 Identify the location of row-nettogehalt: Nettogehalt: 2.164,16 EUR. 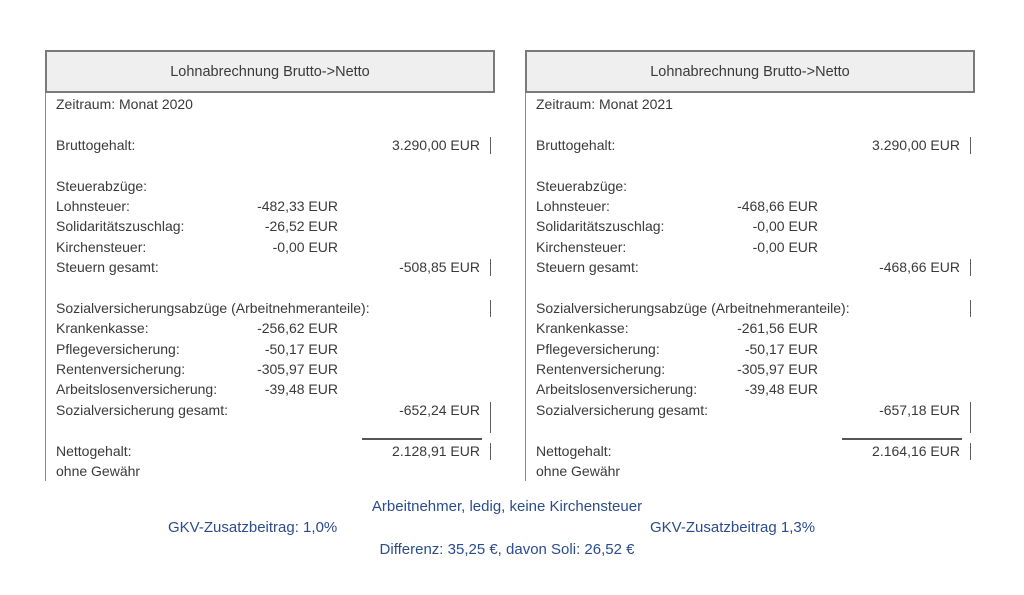
(755, 451).